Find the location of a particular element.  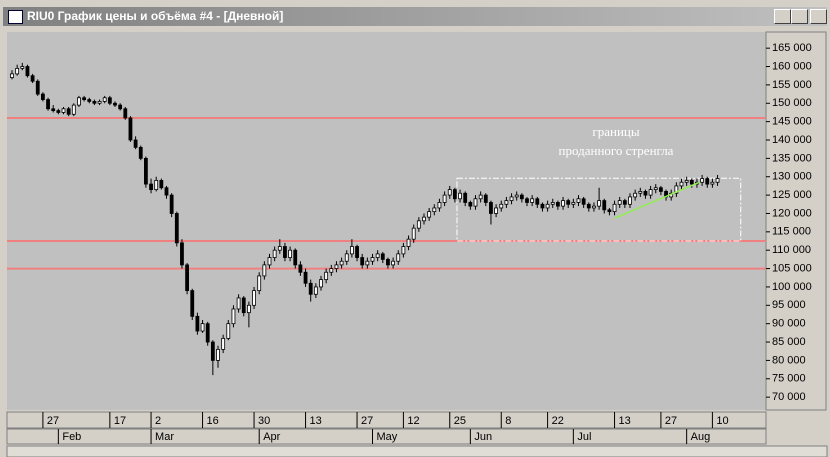

y-tick-label: 140 000 is located at coordinates (792, 140).